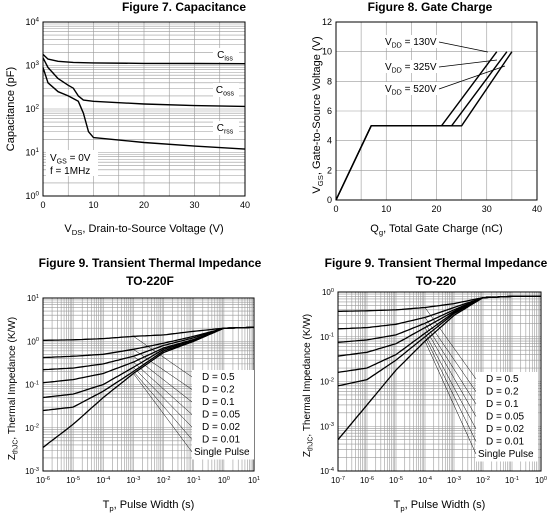 This screenshot has width=550, height=516. What do you see at coordinates (436, 230) in the screenshot?
I see `fig8-xlabel: Qg​, Total Gate Charge (nC)` at bounding box center [436, 230].